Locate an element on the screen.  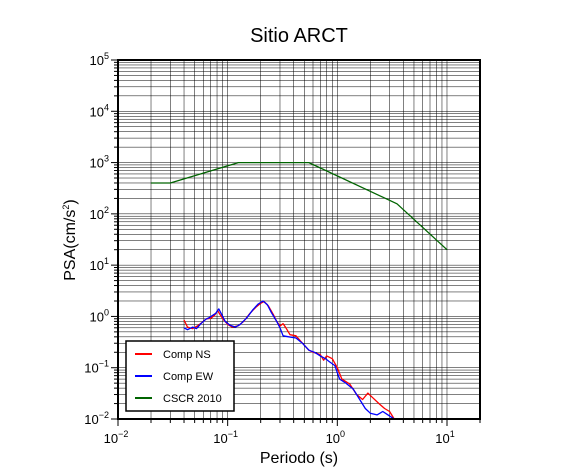
y-tick-exp: 5 is located at coordinates (106, 56).